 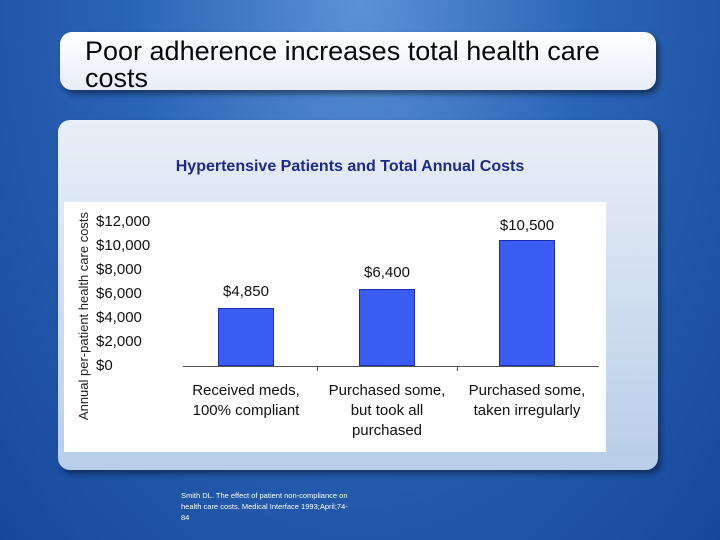 I want to click on data-label-1: $4,850, so click(x=246, y=291).